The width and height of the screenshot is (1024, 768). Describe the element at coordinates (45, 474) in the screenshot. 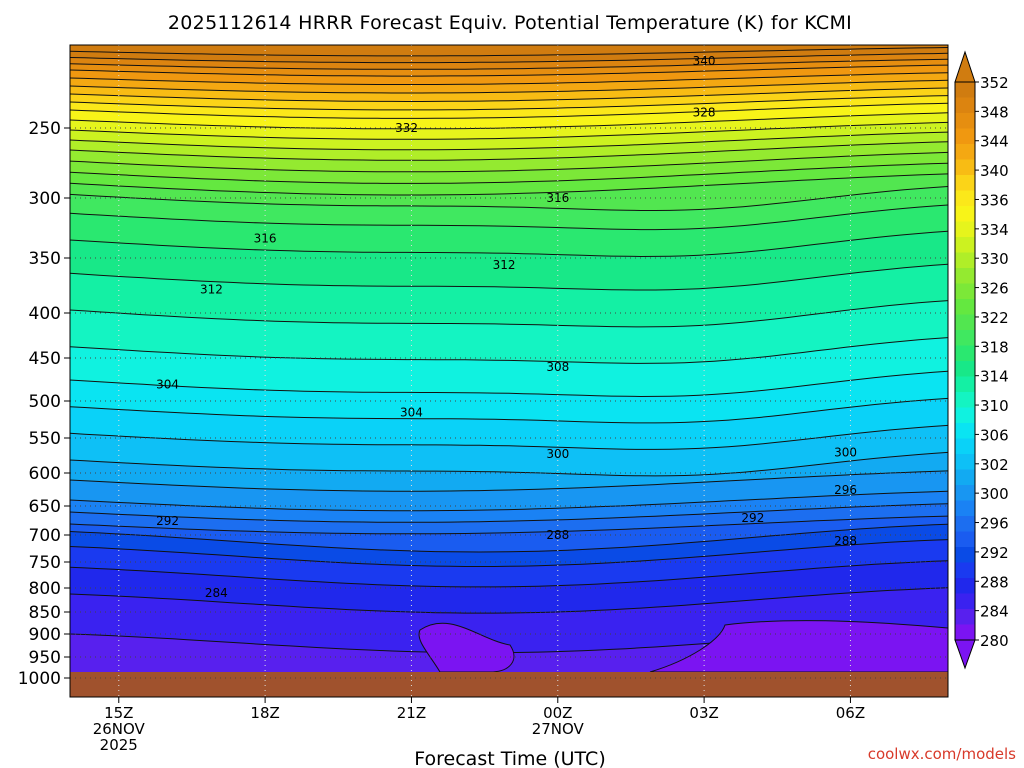

I see `y-tick-label-600: 600` at that location.